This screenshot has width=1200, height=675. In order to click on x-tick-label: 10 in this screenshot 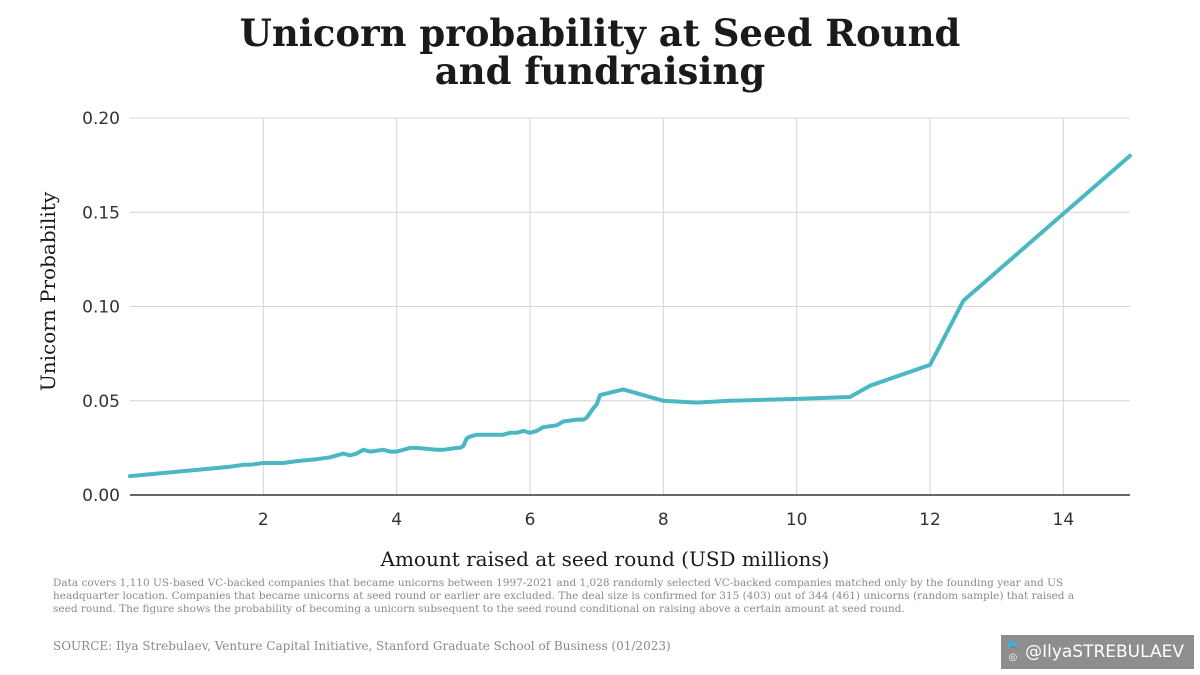, I will do `click(797, 520)`.